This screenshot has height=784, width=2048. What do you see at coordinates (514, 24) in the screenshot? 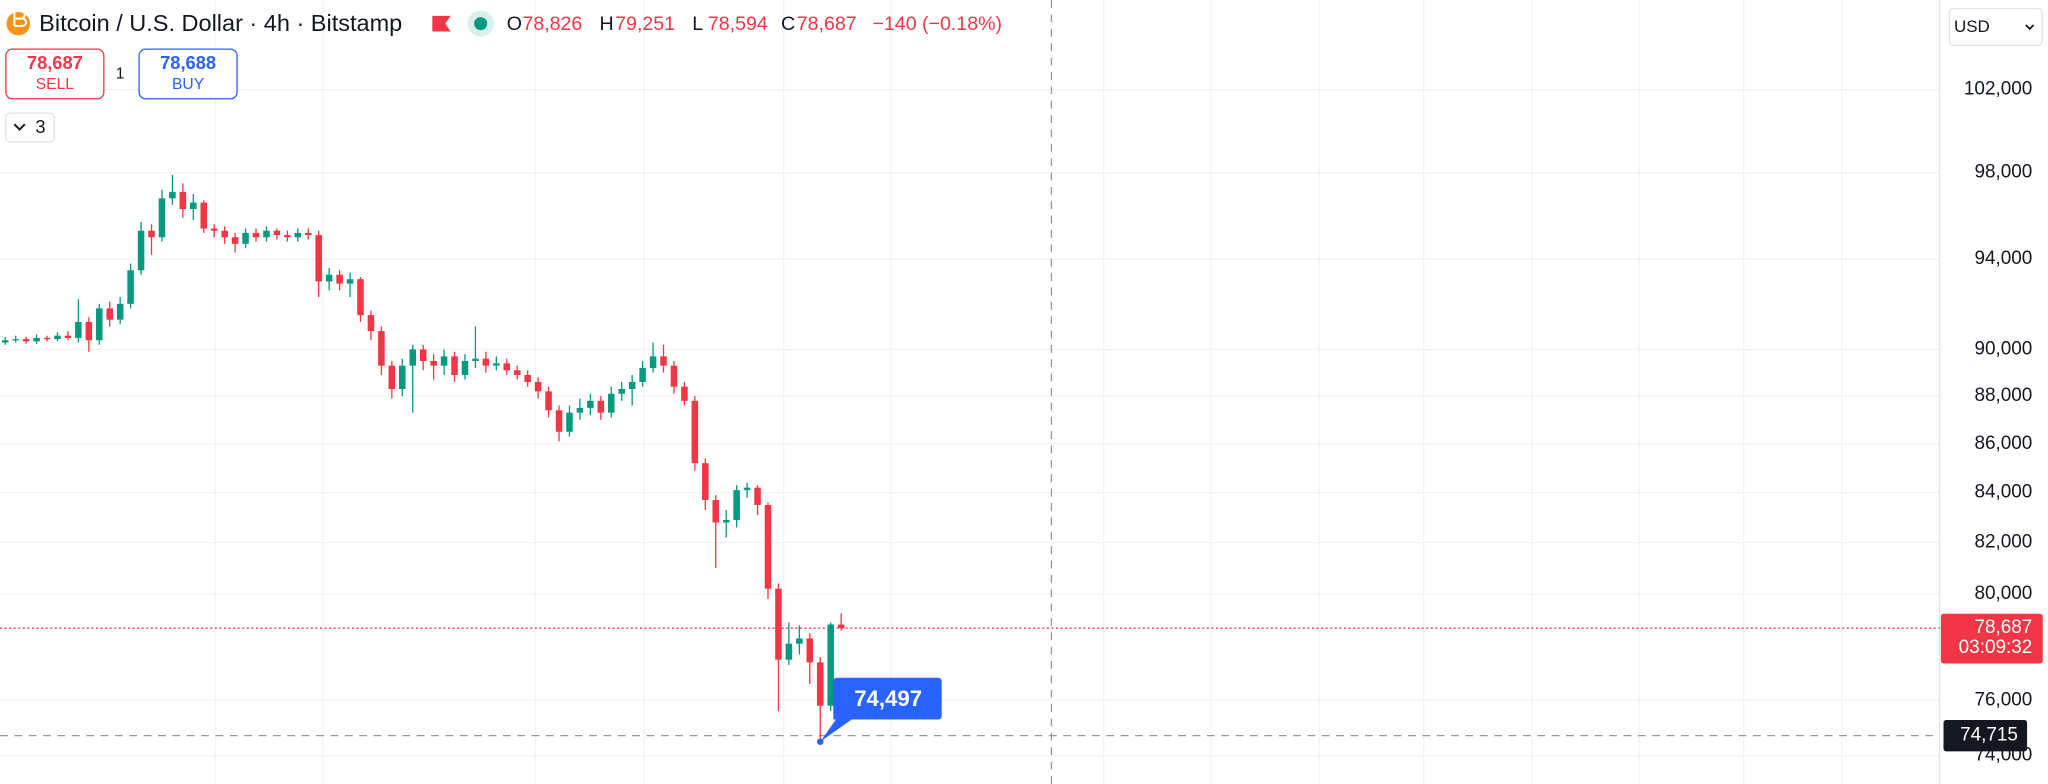
I see `ohlc-label: O` at bounding box center [514, 24].